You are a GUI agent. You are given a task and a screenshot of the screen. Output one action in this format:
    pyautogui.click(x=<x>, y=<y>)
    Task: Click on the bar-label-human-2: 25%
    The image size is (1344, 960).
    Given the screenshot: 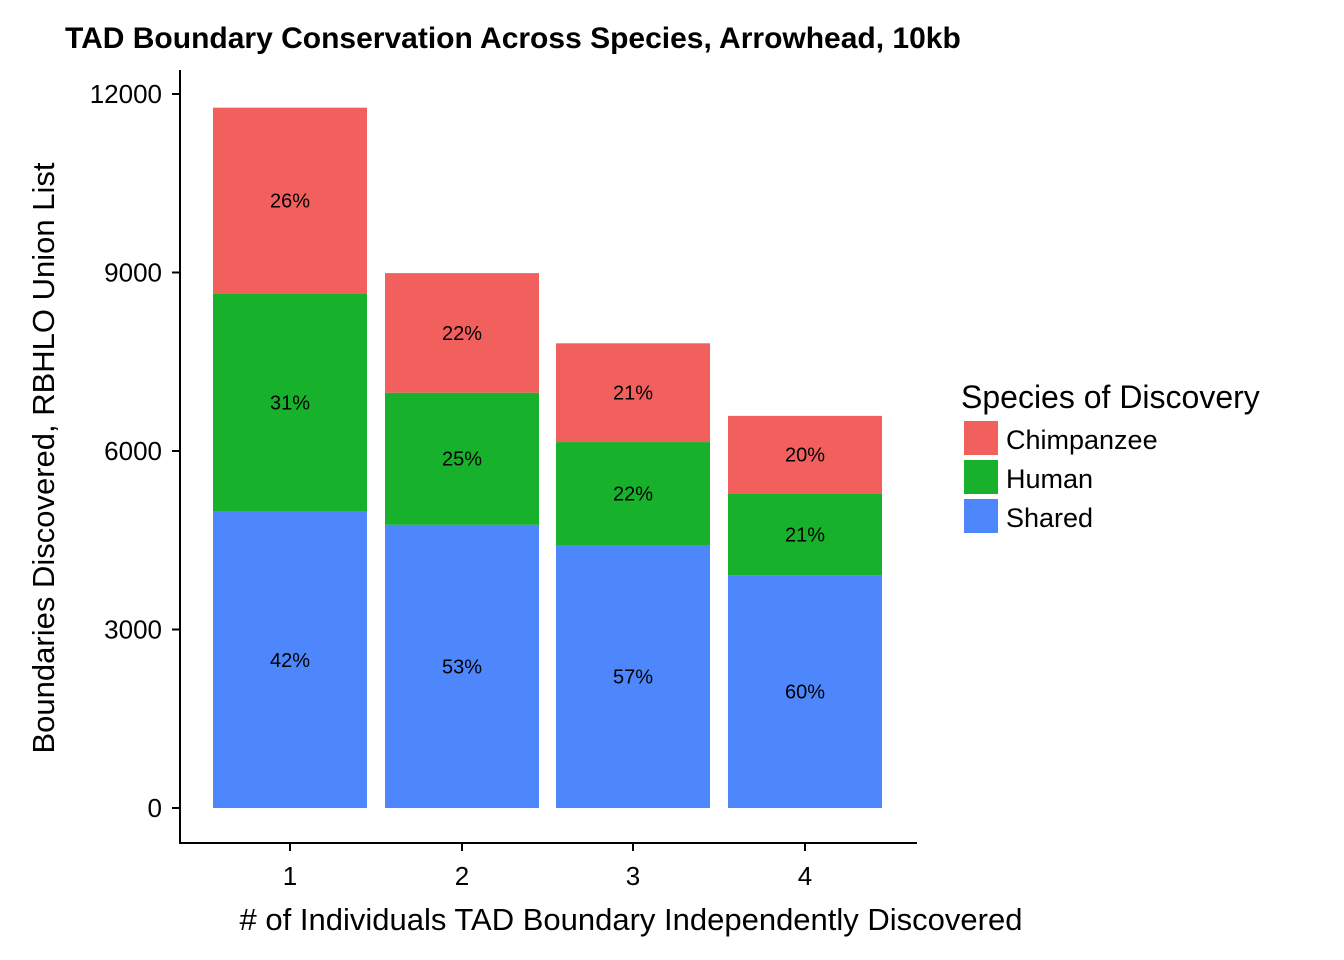 What is the action you would take?
    pyautogui.click(x=462, y=460)
    